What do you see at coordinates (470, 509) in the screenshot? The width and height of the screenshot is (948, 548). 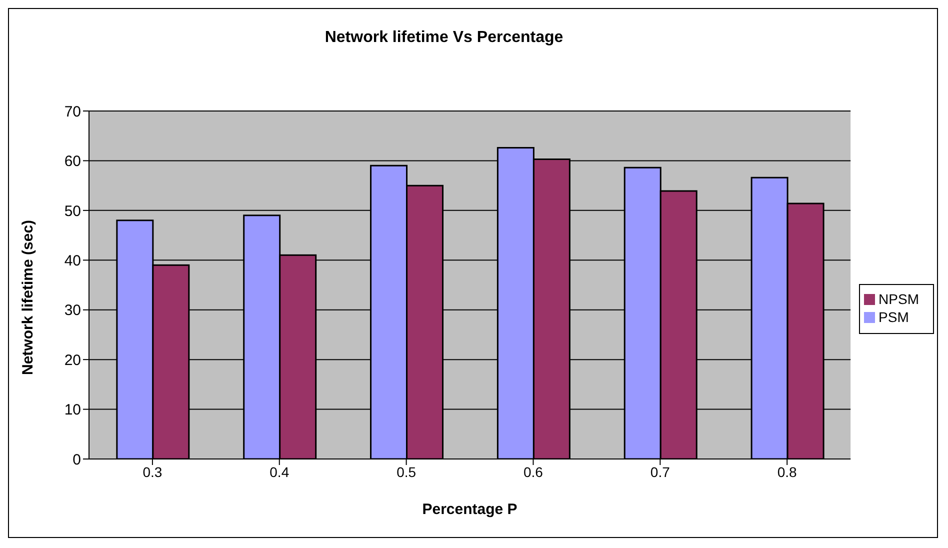 I see `x-axis-title: Percentage P` at bounding box center [470, 509].